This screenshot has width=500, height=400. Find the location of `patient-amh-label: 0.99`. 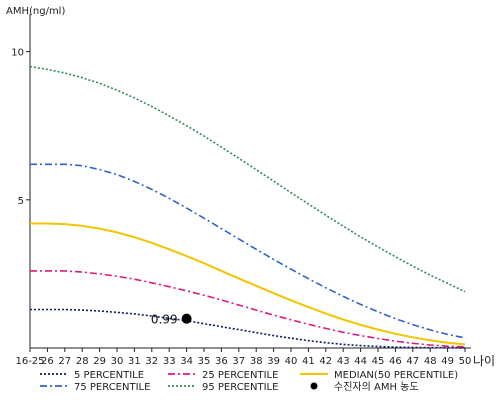

patient-amh-label: 0.99 is located at coordinates (164, 320).